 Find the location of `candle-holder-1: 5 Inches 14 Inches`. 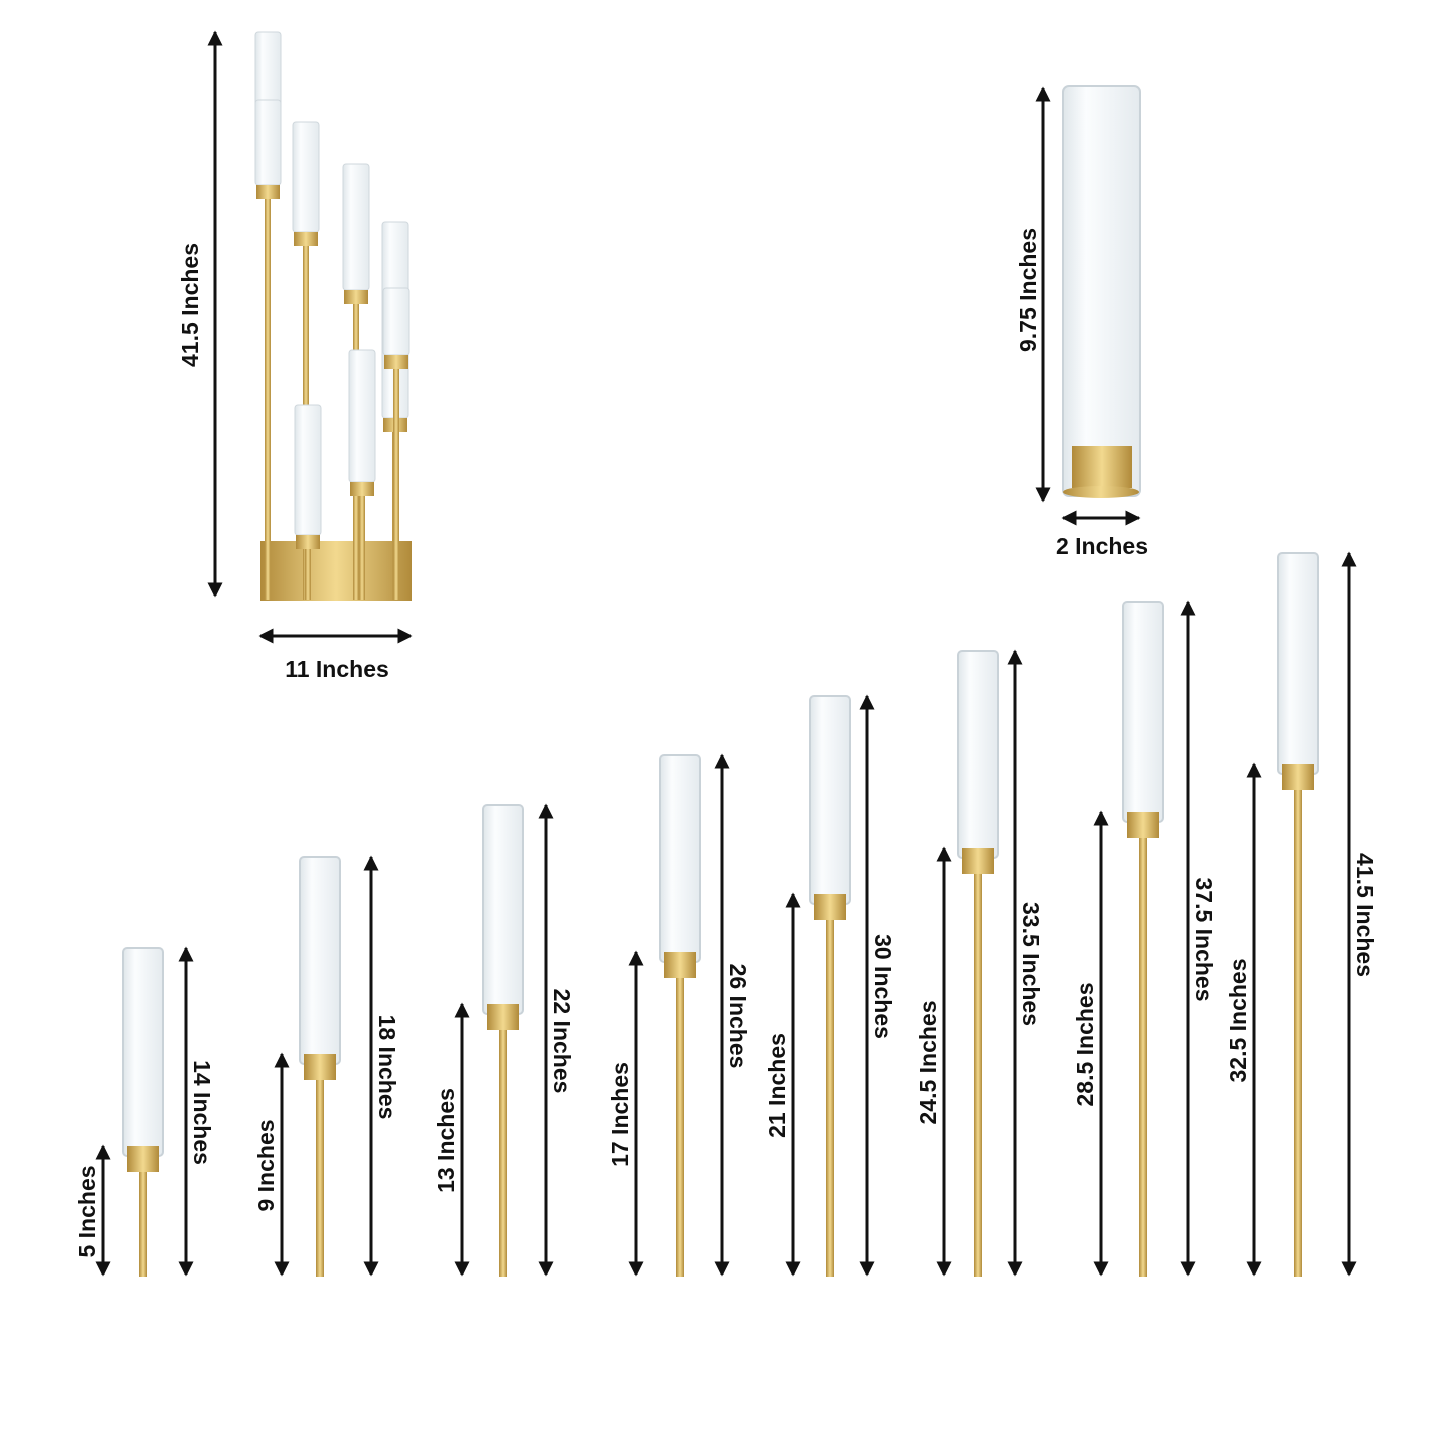

candle-holder-1: 5 Inches 14 Inches is located at coordinates (144, 1111).